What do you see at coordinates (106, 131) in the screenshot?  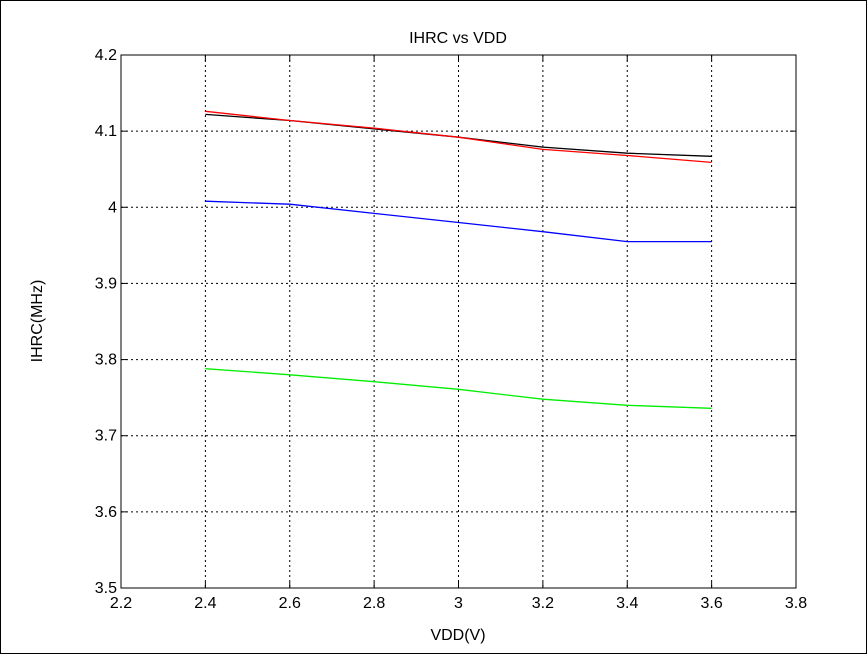 I see `y-tick-label: 4.1` at bounding box center [106, 131].